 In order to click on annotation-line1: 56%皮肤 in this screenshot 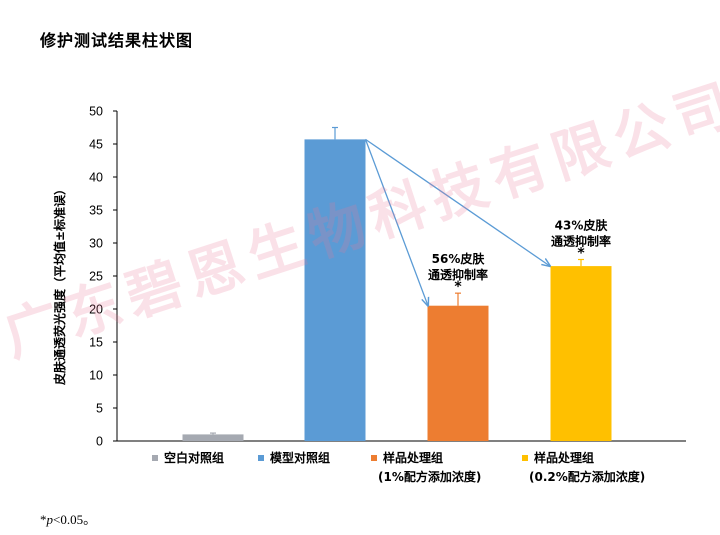, I will do `click(459, 258)`.